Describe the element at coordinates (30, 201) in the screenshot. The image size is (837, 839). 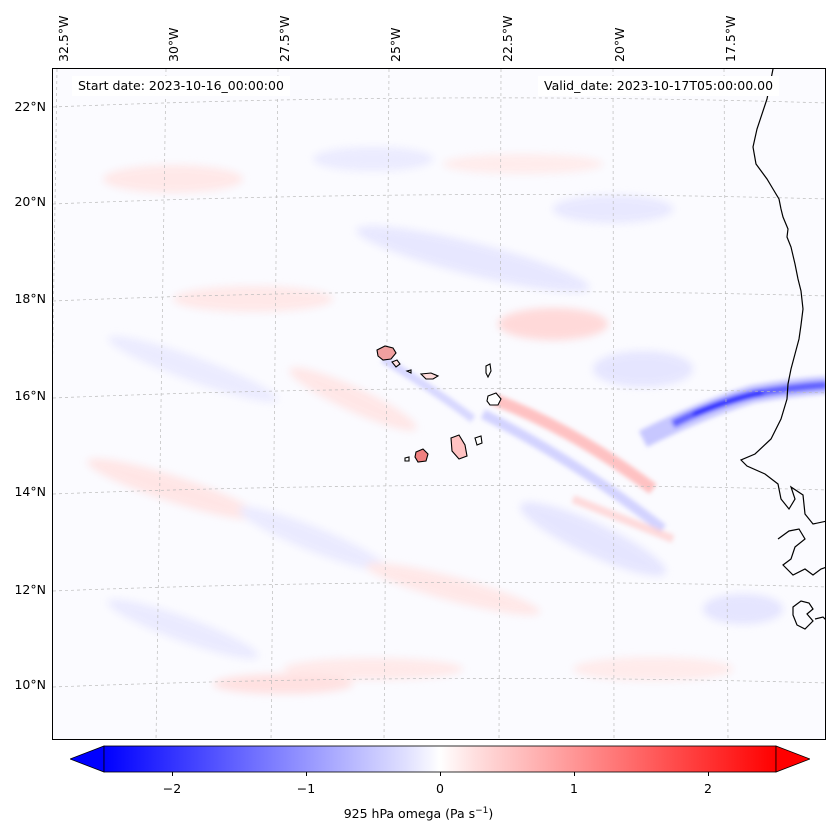
I see `lat-label: 20°N` at that location.